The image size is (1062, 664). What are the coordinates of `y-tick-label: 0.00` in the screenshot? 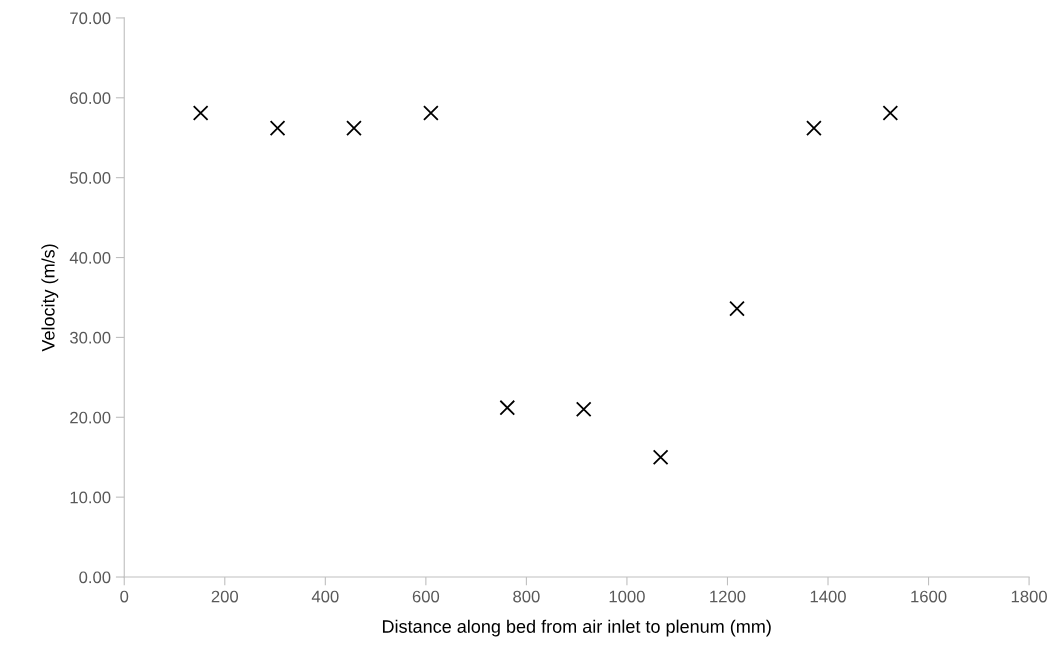 It's located at (95, 577).